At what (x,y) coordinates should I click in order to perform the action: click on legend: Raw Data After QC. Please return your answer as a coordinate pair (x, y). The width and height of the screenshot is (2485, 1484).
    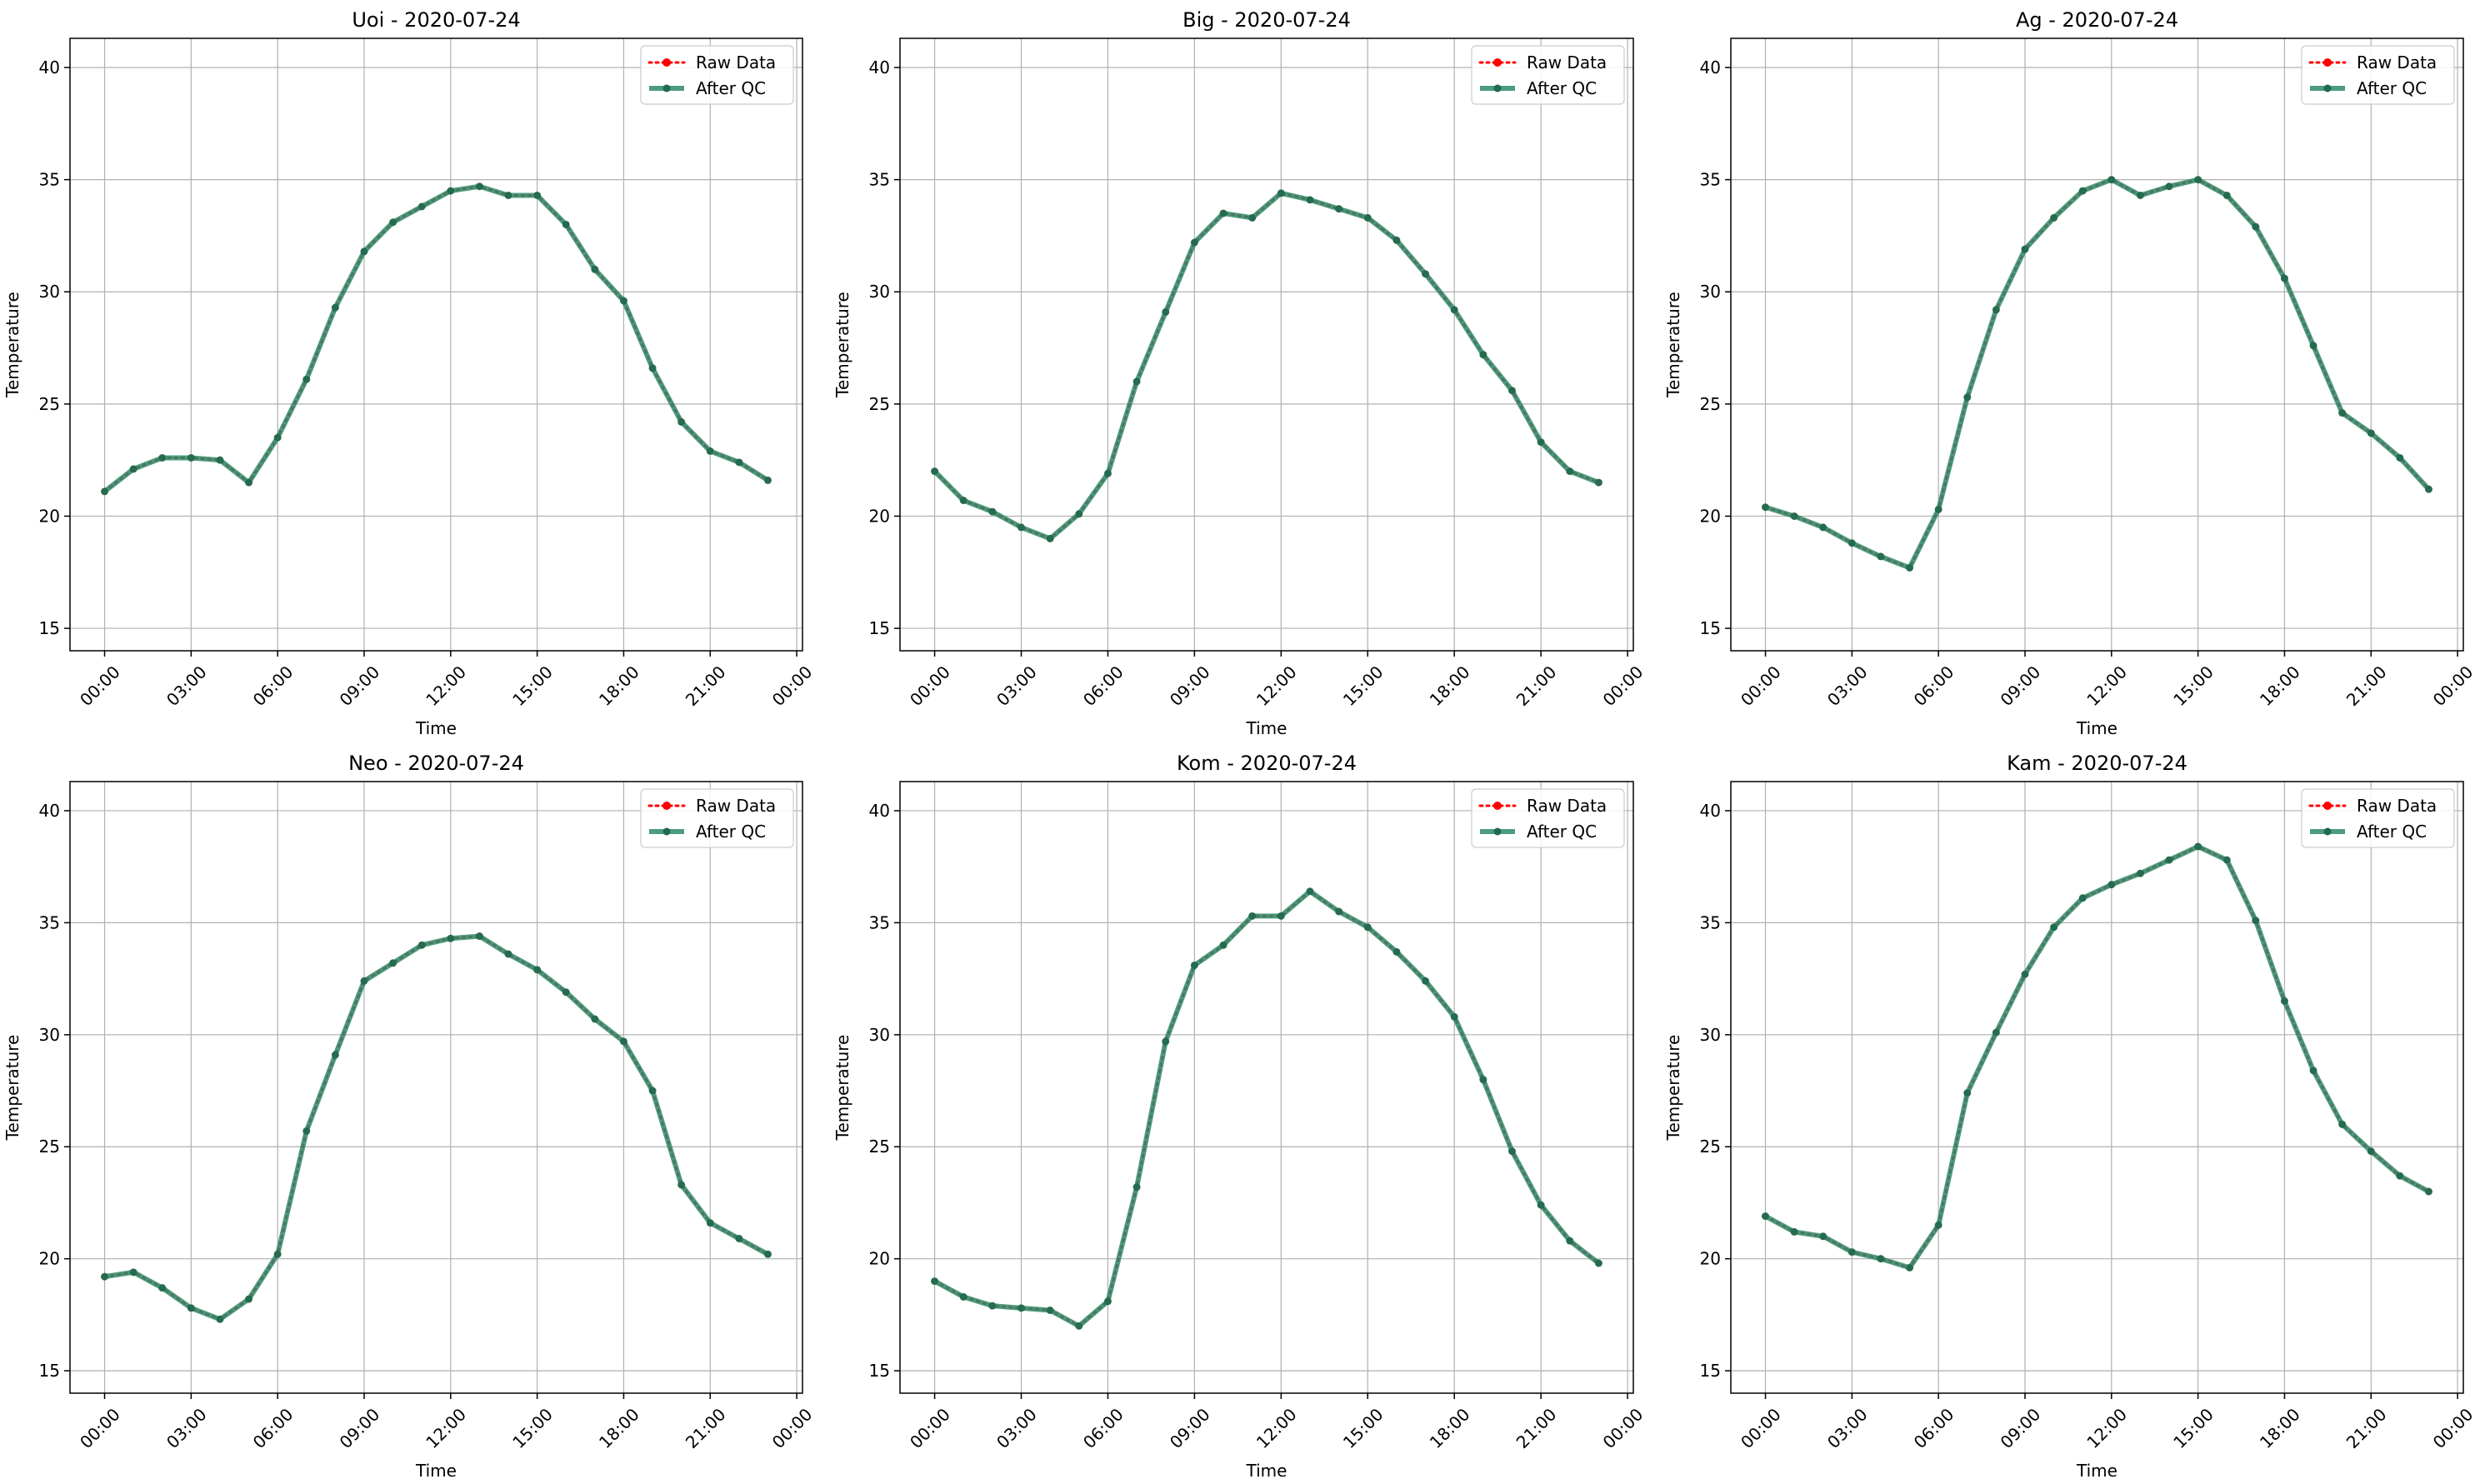
    Looking at the image, I should click on (1548, 75).